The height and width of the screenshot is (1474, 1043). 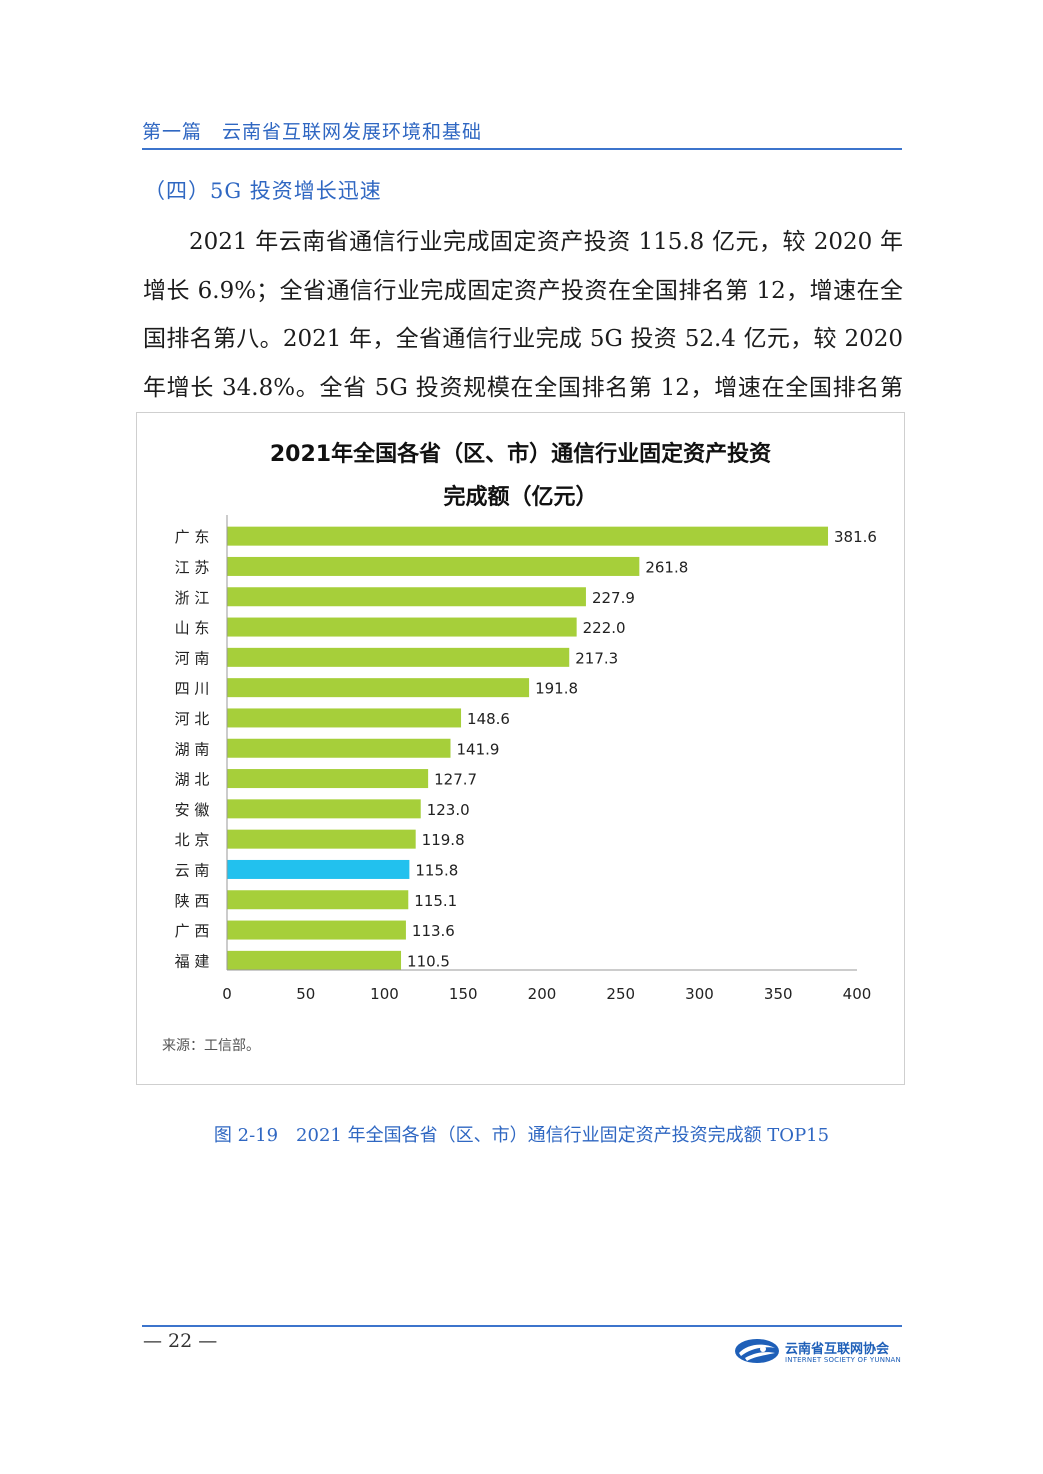 What do you see at coordinates (843, 1360) in the screenshot?
I see `logo-english-name: INTERNET SOCIETY OF YUNNAN` at bounding box center [843, 1360].